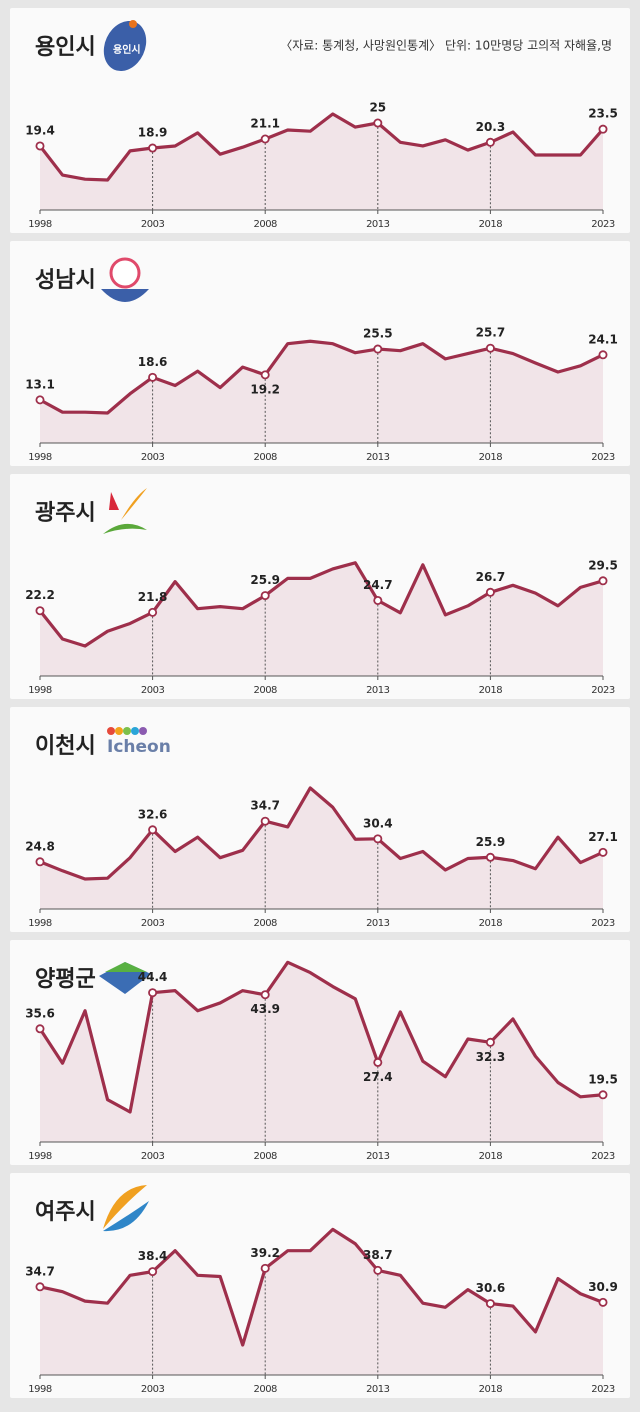  Describe the element at coordinates (40, 384) in the screenshot. I see `data-label: 13.1` at that location.